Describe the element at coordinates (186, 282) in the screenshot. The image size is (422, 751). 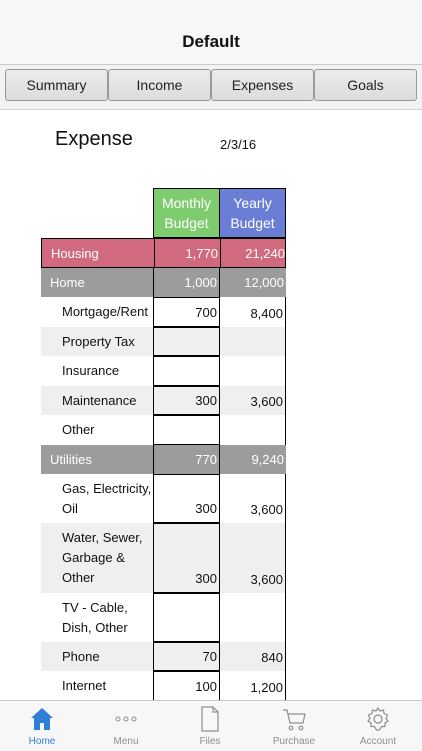
I see `monthly-cell: 1,000` at that location.